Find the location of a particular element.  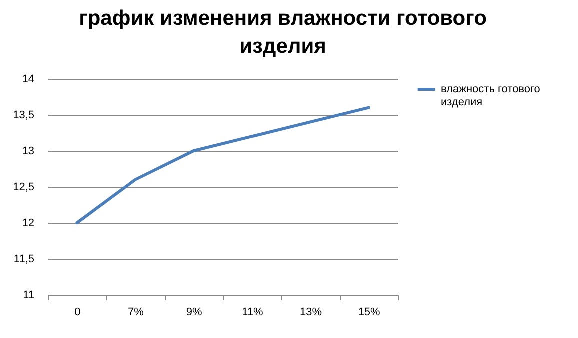

x-tick-label: 9% is located at coordinates (194, 312).